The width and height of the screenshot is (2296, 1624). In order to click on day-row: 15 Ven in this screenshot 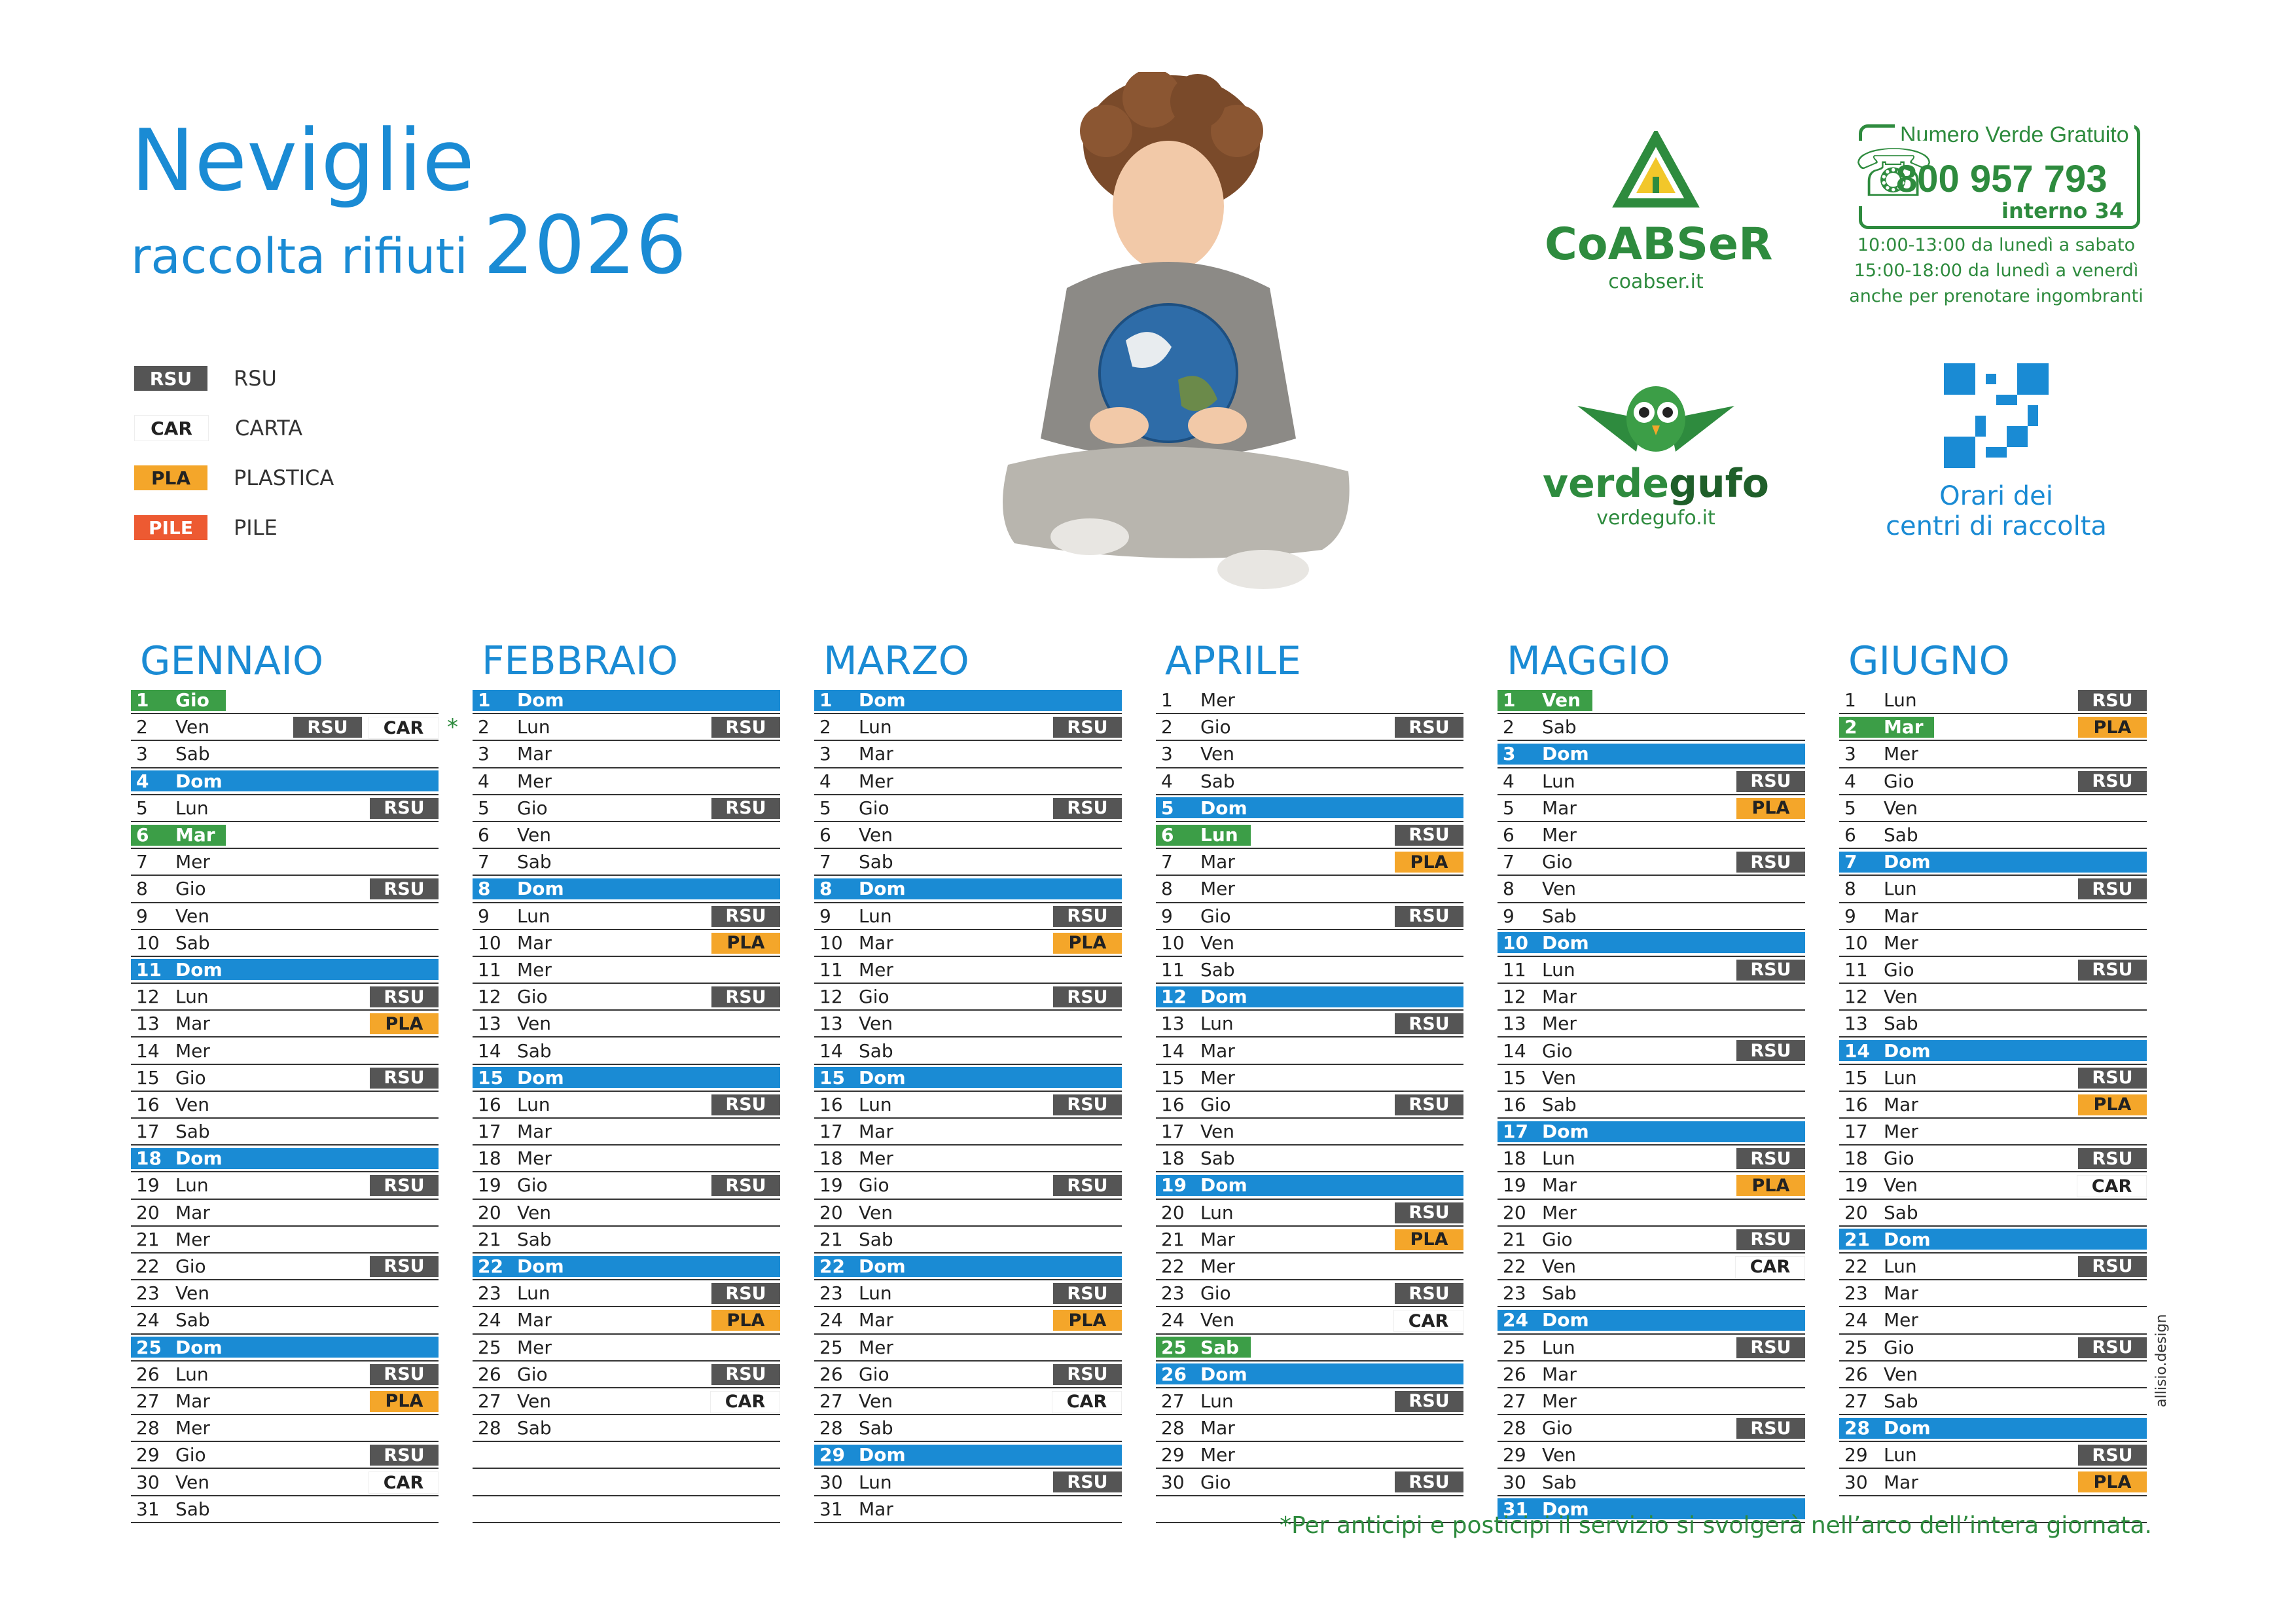, I will do `click(1651, 1078)`.